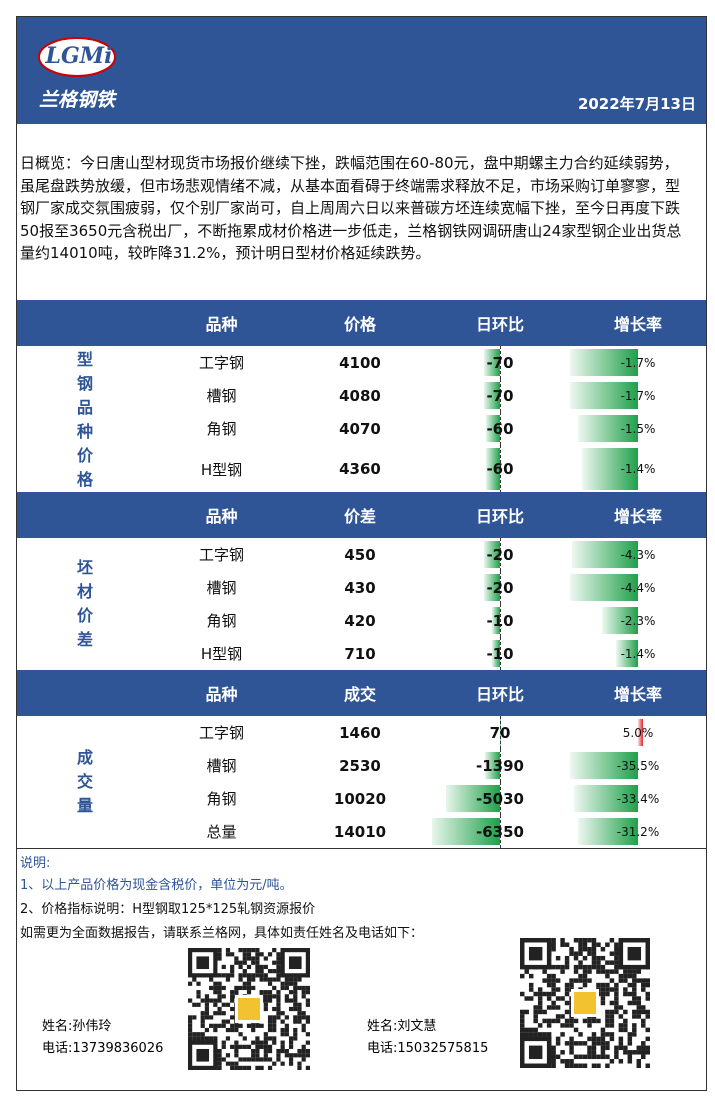 The height and width of the screenshot is (1103, 715). I want to click on column-header: 价格, so click(359, 324).